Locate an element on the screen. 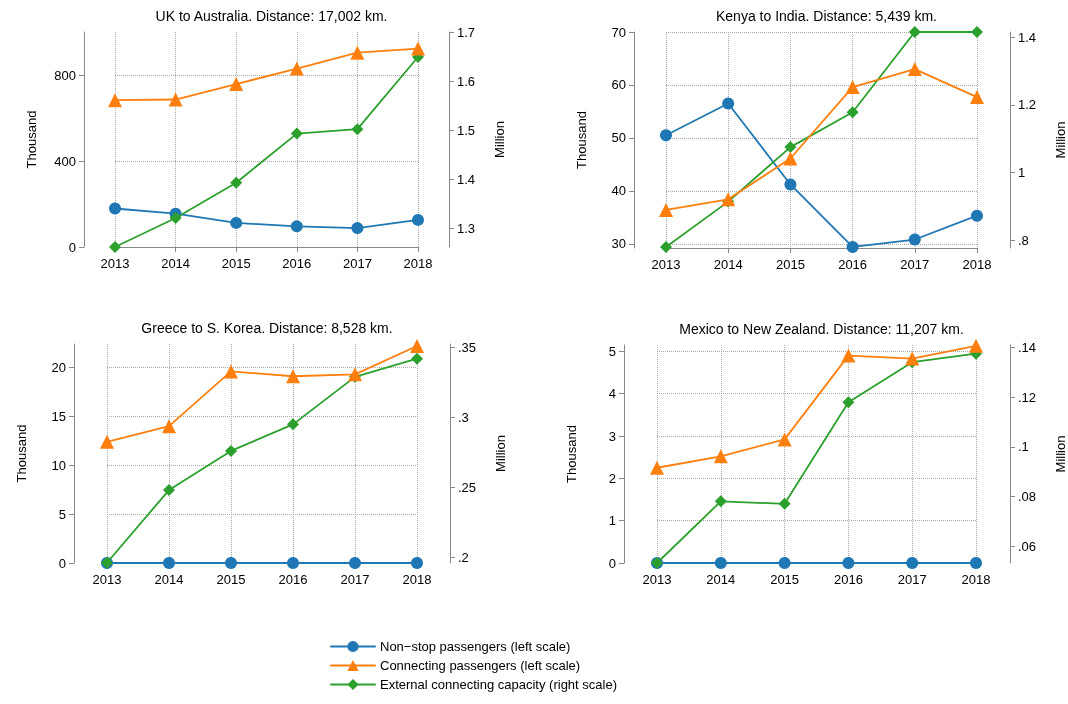  chart-title: Mexico to New Zealand. Distance: 11,207 km. is located at coordinates (821, 329).